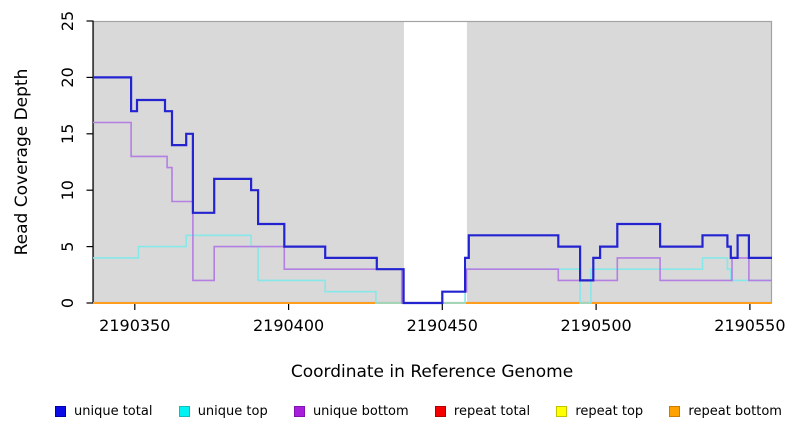 The image size is (792, 432). What do you see at coordinates (22, 162) in the screenshot?
I see `y-axis-label: Read Coverage Depth` at bounding box center [22, 162].